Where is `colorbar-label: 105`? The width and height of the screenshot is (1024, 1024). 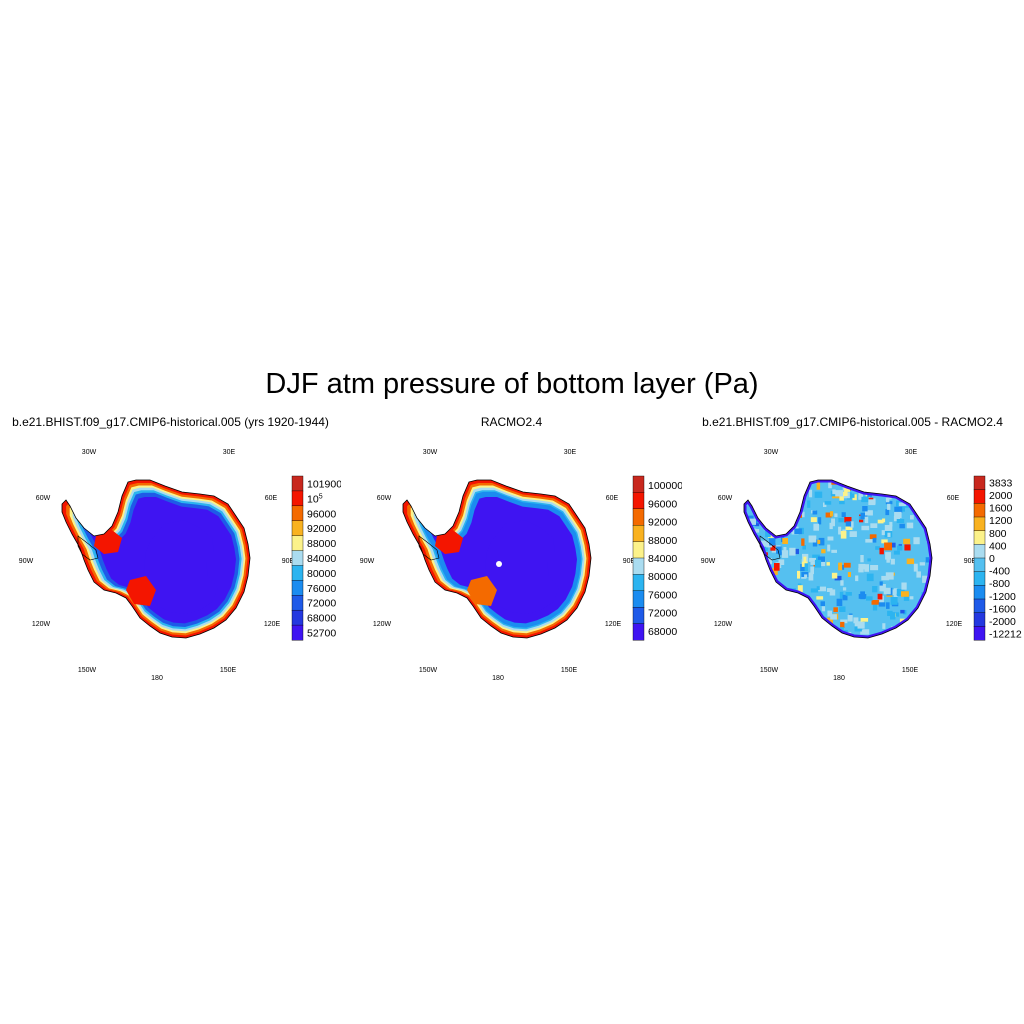
colorbar-label: 105 is located at coordinates (315, 499).